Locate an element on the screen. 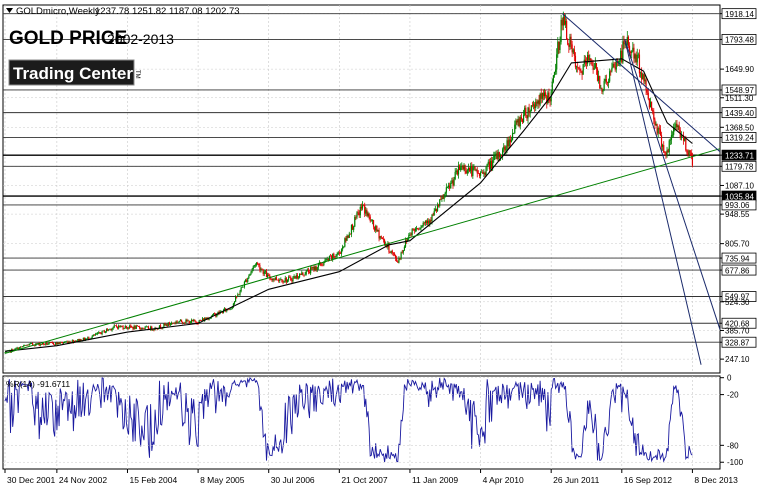  time-tick-label: 21 Oct 2007 is located at coordinates (364, 480).